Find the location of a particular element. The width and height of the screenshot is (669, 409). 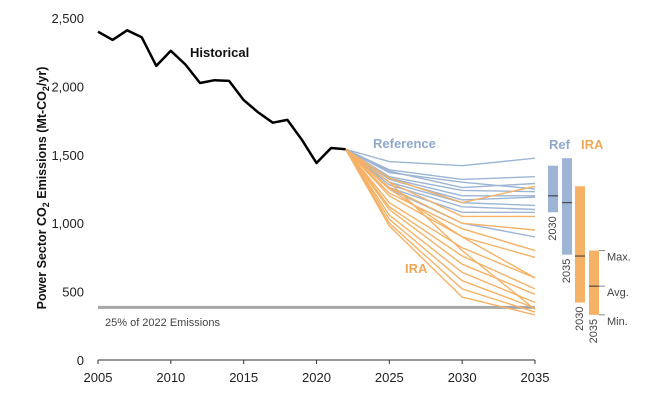

ref-2035-range-bar is located at coordinates (567, 206).